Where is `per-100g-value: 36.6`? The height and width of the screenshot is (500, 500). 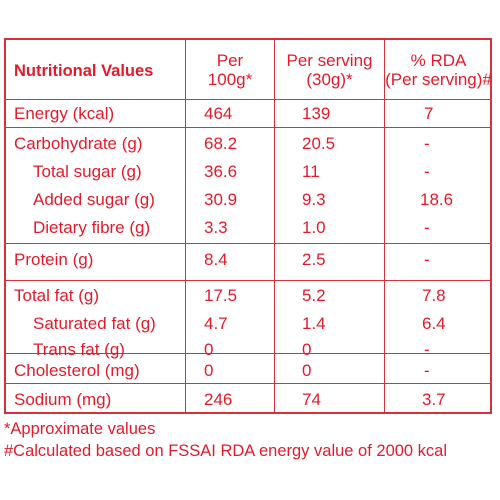 per-100g-value: 36.6 is located at coordinates (221, 171).